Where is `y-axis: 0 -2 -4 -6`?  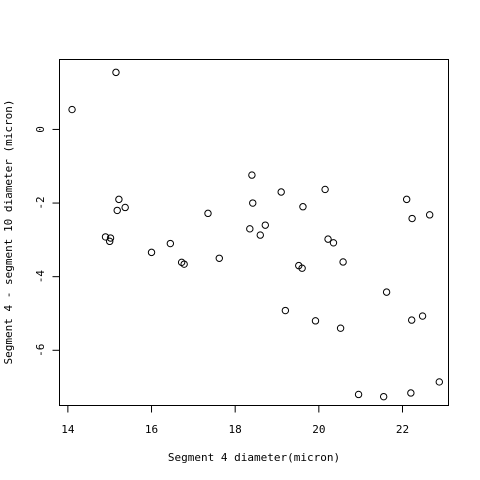 y-axis: 0 -2 -4 -6 is located at coordinates (47, 241).